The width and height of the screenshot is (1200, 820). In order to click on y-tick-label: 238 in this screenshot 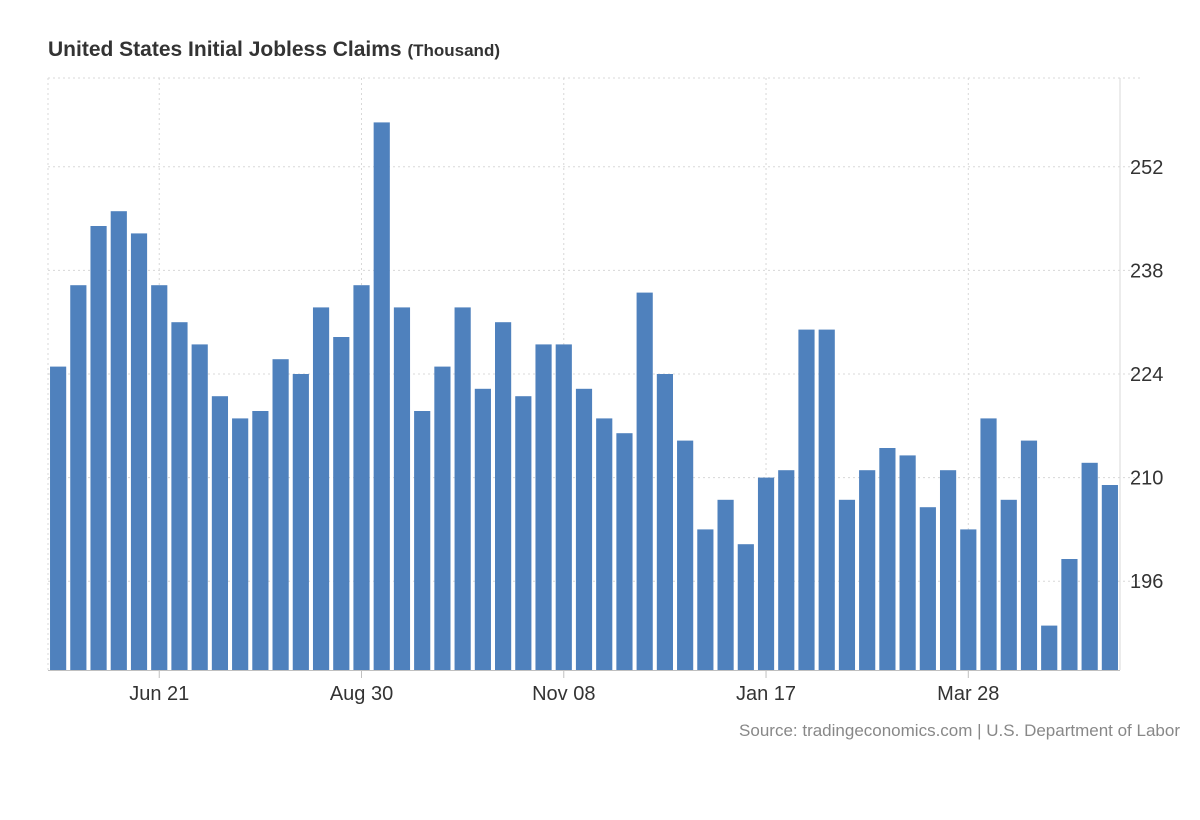, I will do `click(1146, 271)`.